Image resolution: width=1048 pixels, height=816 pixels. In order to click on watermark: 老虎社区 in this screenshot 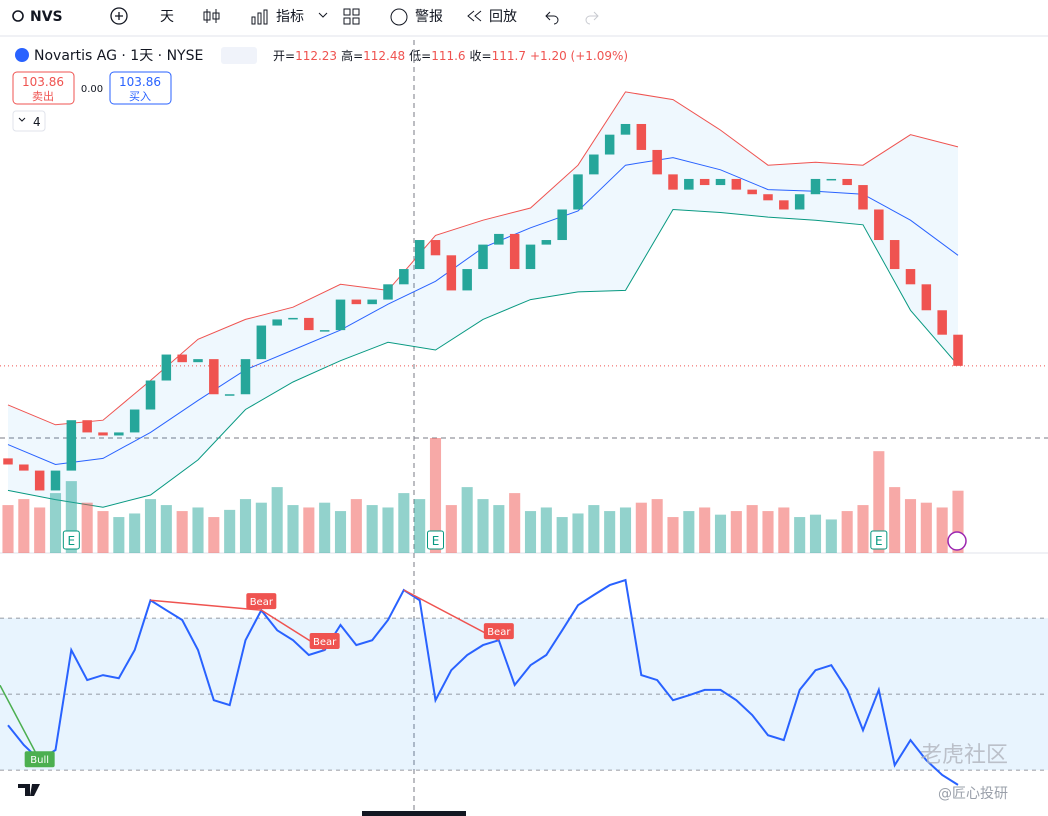, I will do `click(964, 755)`.